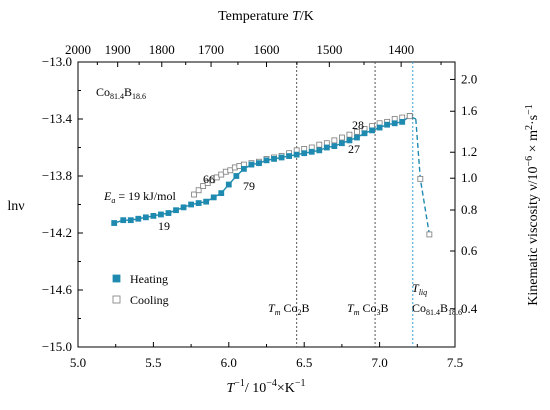 This screenshot has width=550, height=410. Describe the element at coordinates (266, 356) in the screenshot. I see `bottom-axis-ticks: 5.0 5.5 6.0 6.5 7.0 7.5` at that location.